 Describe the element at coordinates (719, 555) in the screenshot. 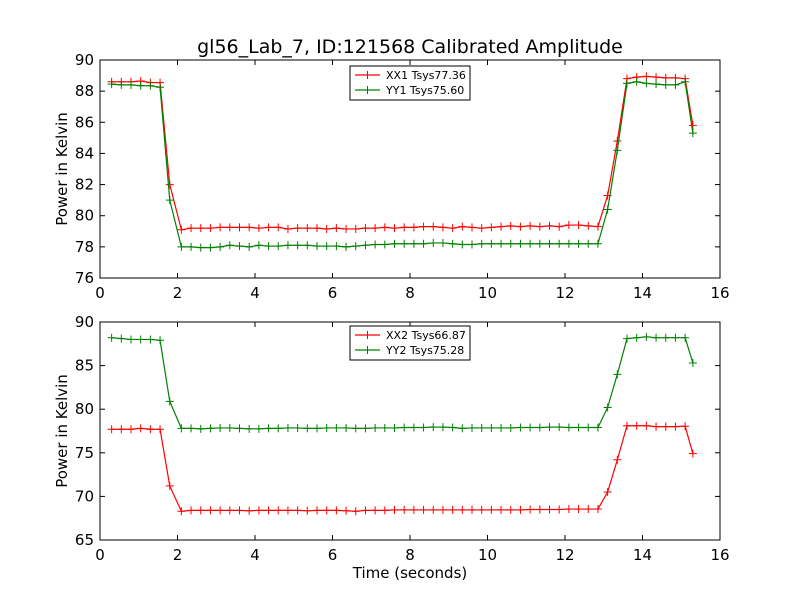

I see `x-tick-label: 16` at that location.